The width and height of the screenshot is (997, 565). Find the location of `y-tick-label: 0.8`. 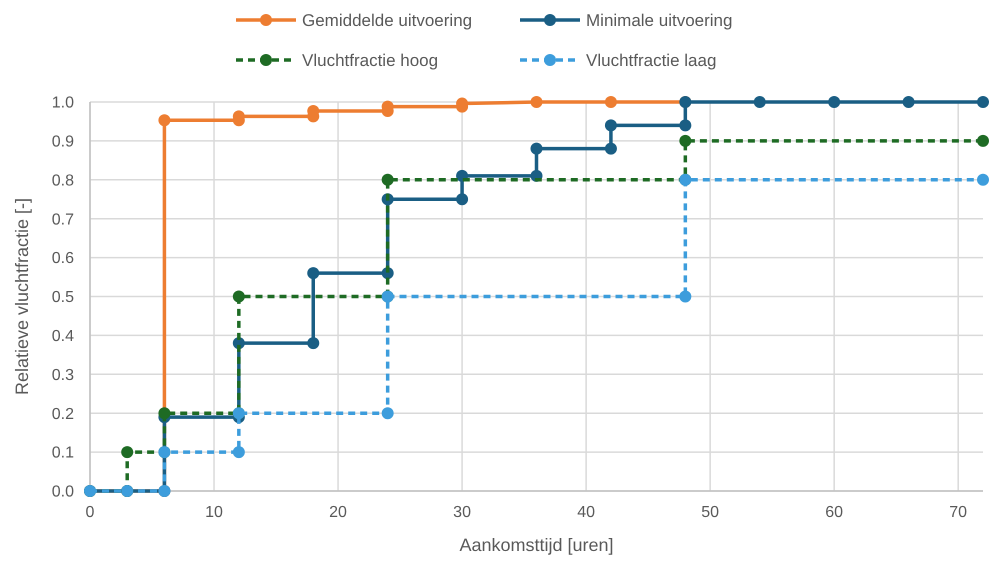

y-tick-label: 0.8 is located at coordinates (63, 181).